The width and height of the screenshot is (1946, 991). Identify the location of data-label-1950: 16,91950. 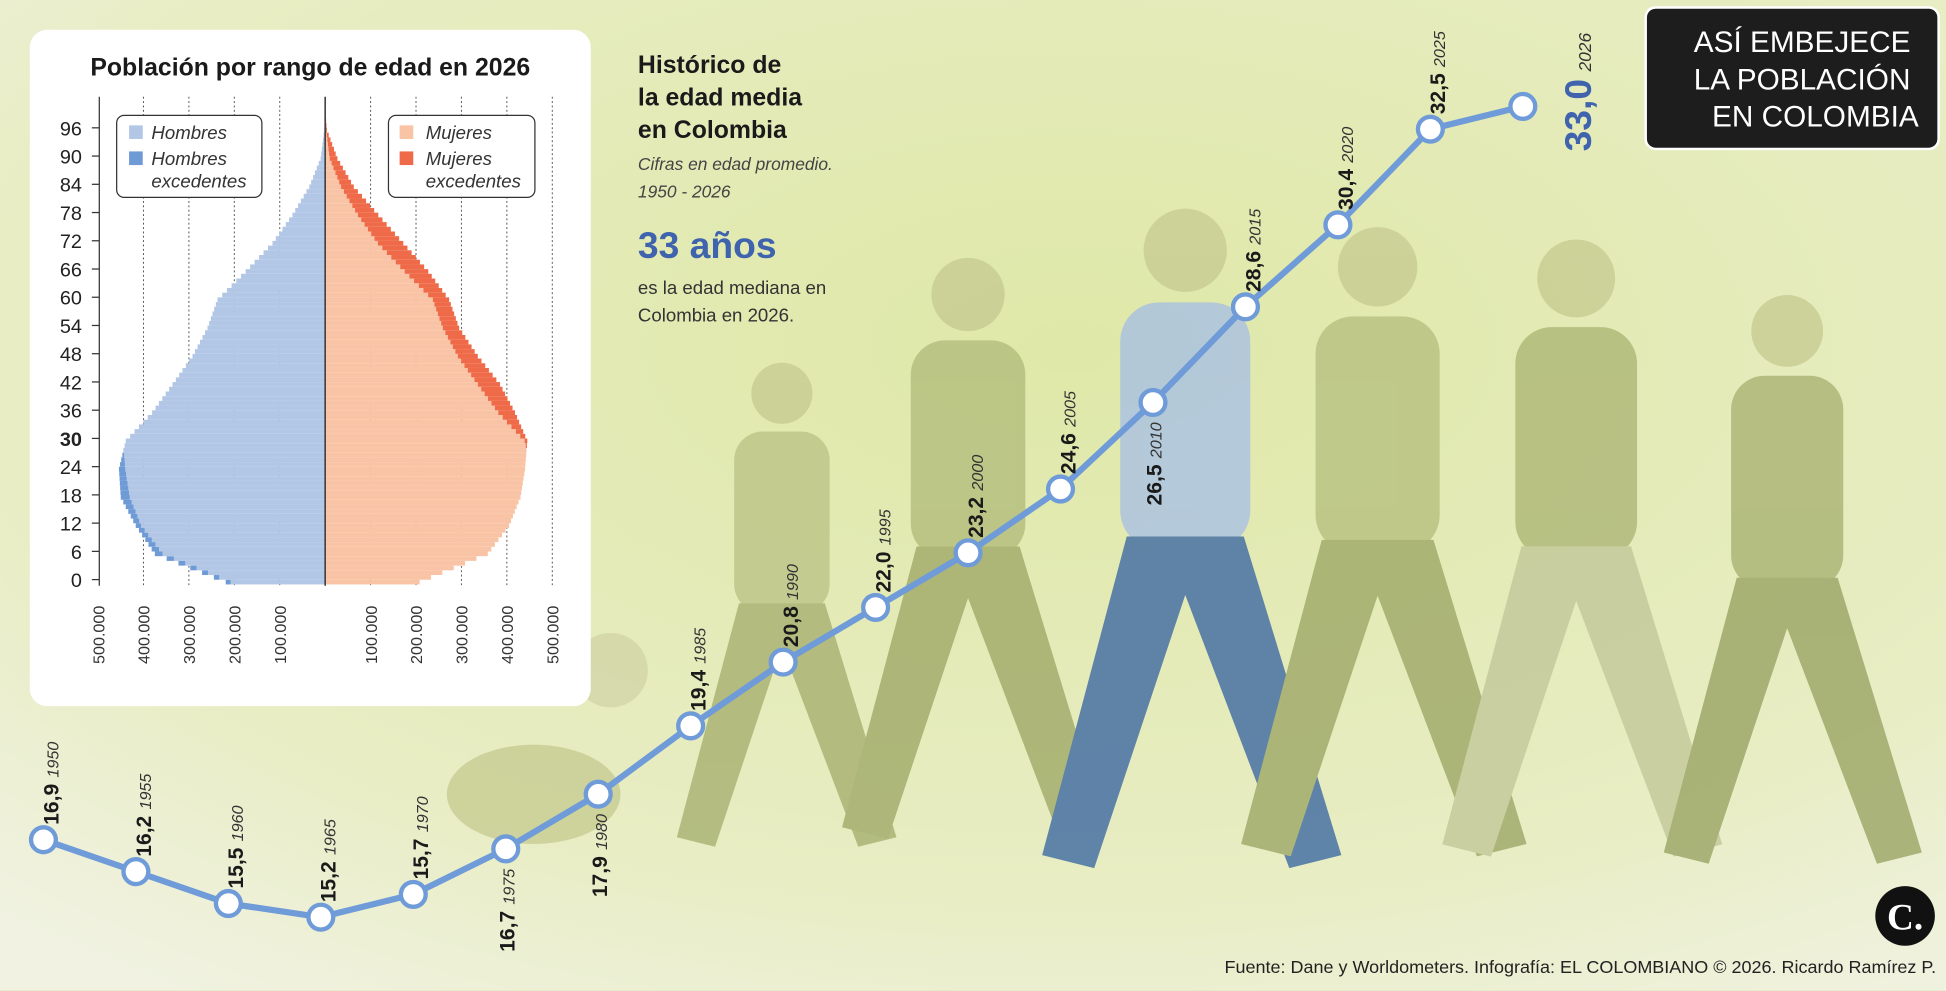
(51, 783).